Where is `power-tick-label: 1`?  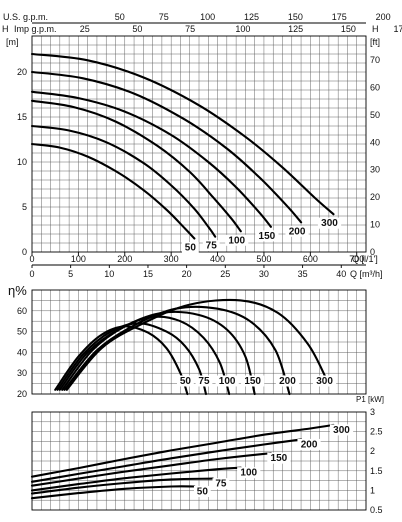
power-tick-label: 1 is located at coordinates (372, 490).